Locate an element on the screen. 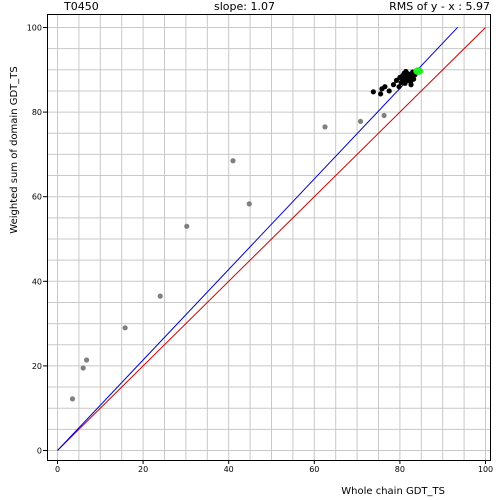 This screenshot has height=500, width=500. x-axis-label: Whole chain GDT_TS is located at coordinates (393, 491).